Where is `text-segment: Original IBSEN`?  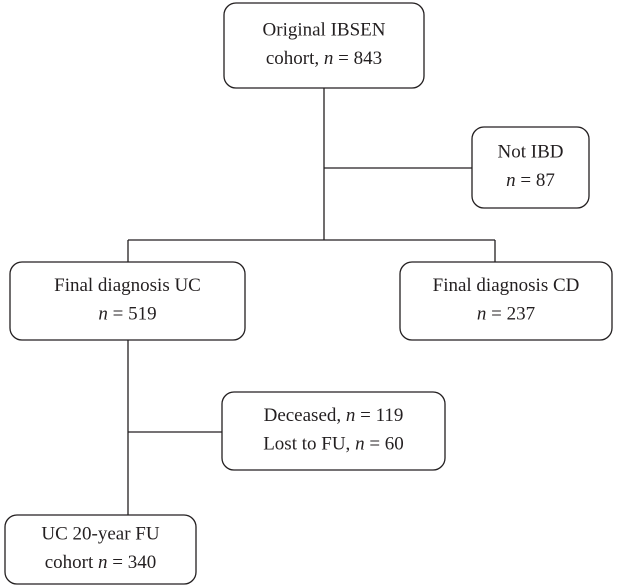 text-segment: Original IBSEN is located at coordinates (324, 30).